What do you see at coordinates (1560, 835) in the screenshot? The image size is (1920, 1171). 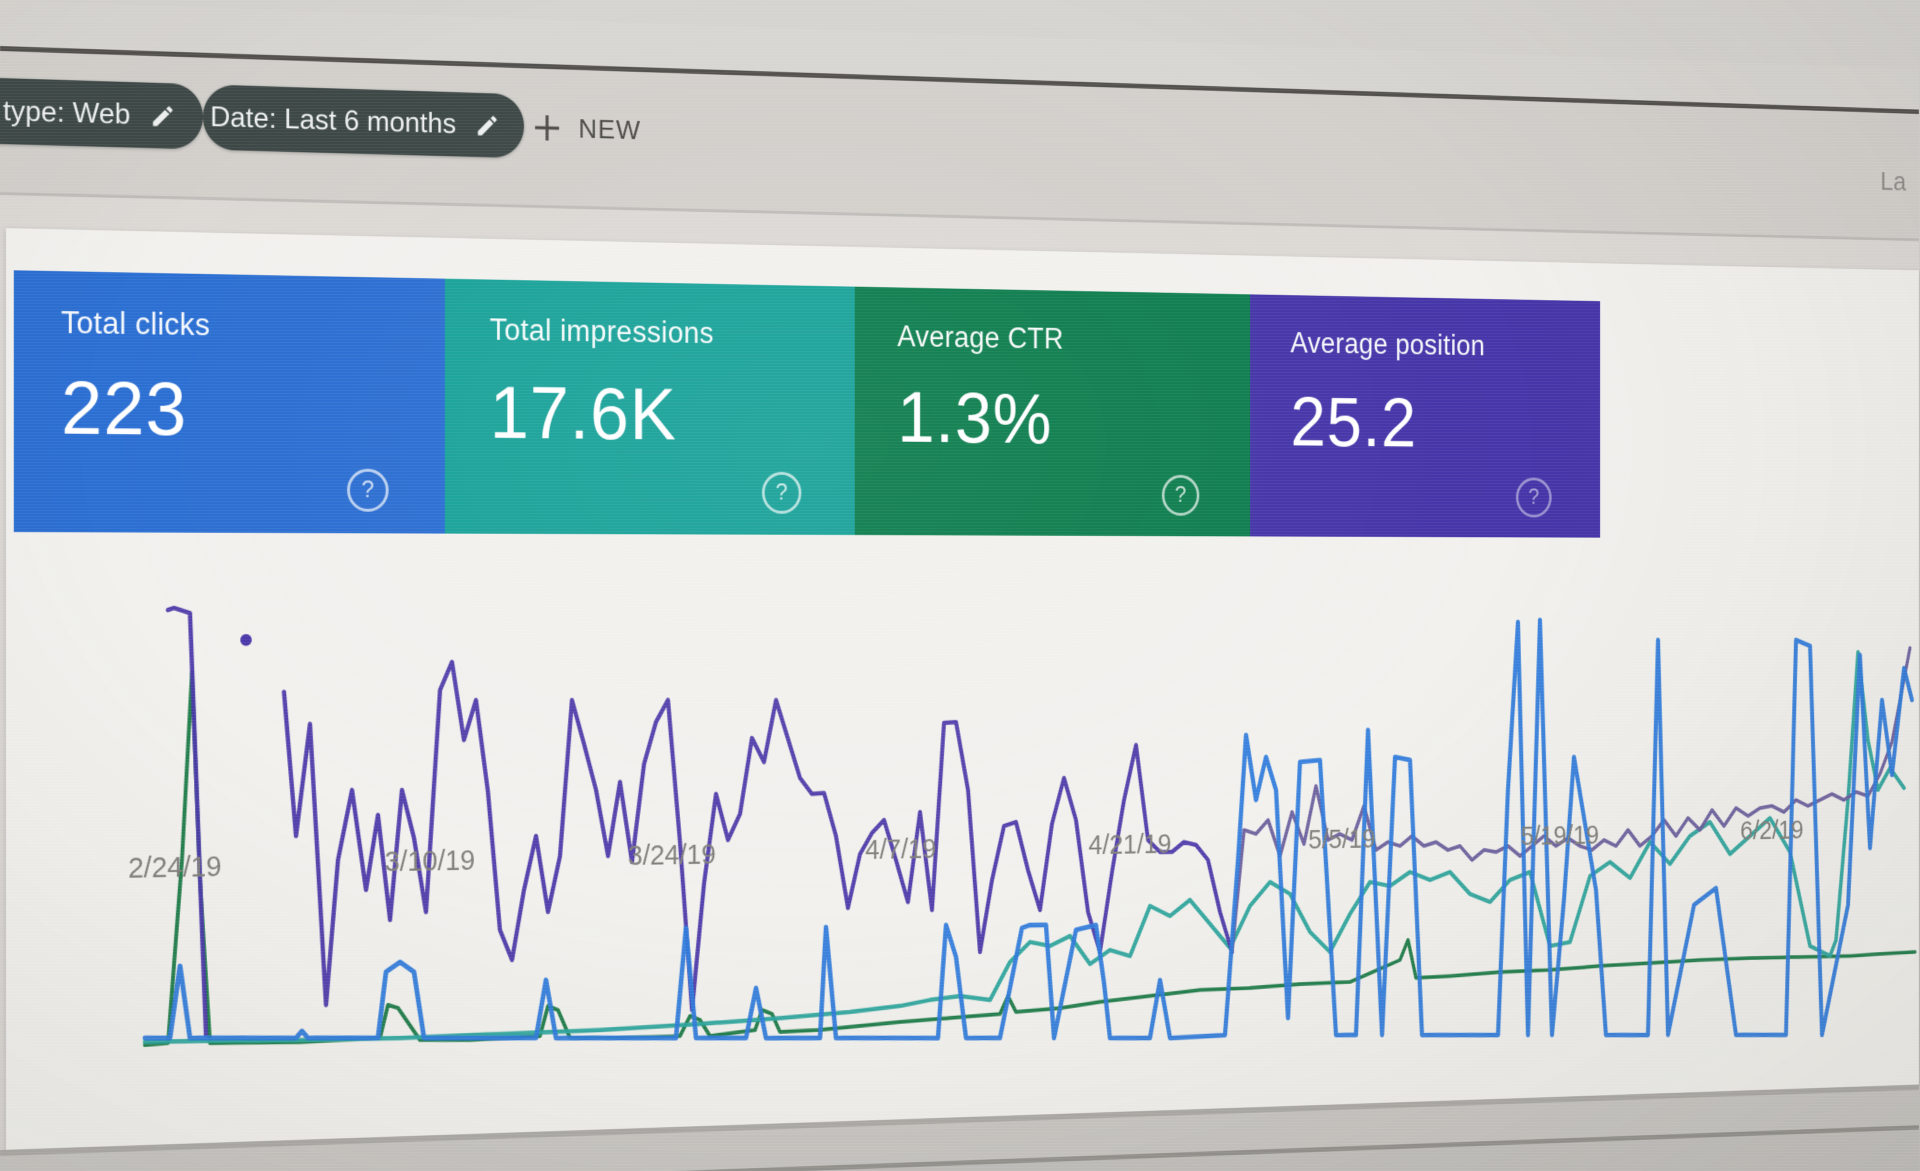 I see `x-axis-label: 5/19/19` at bounding box center [1560, 835].